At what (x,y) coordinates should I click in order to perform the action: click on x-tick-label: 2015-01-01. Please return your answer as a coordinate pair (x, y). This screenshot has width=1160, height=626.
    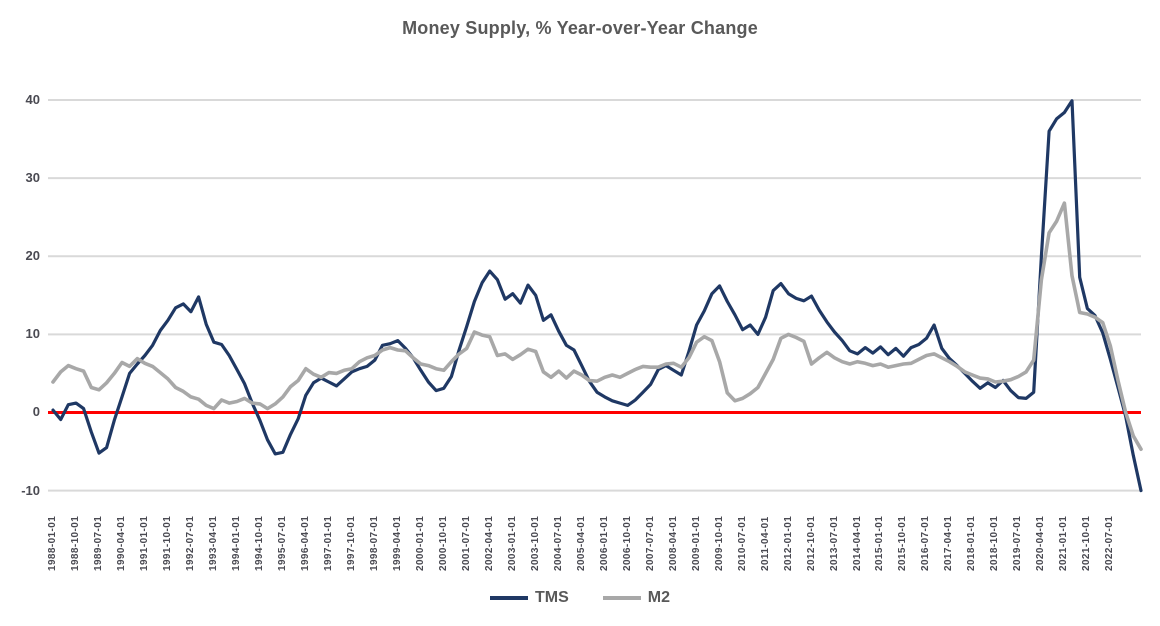
    Looking at the image, I should click on (880, 543).